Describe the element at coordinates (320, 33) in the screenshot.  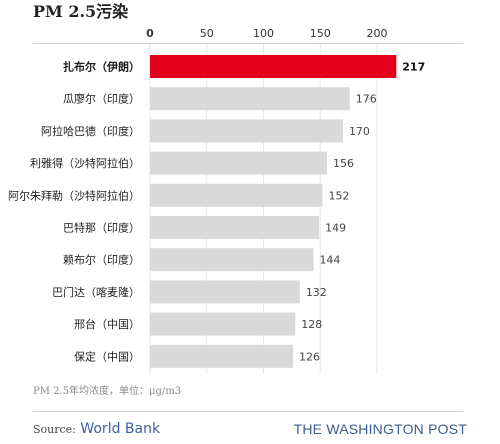
I see `x-tick-label: 150` at that location.